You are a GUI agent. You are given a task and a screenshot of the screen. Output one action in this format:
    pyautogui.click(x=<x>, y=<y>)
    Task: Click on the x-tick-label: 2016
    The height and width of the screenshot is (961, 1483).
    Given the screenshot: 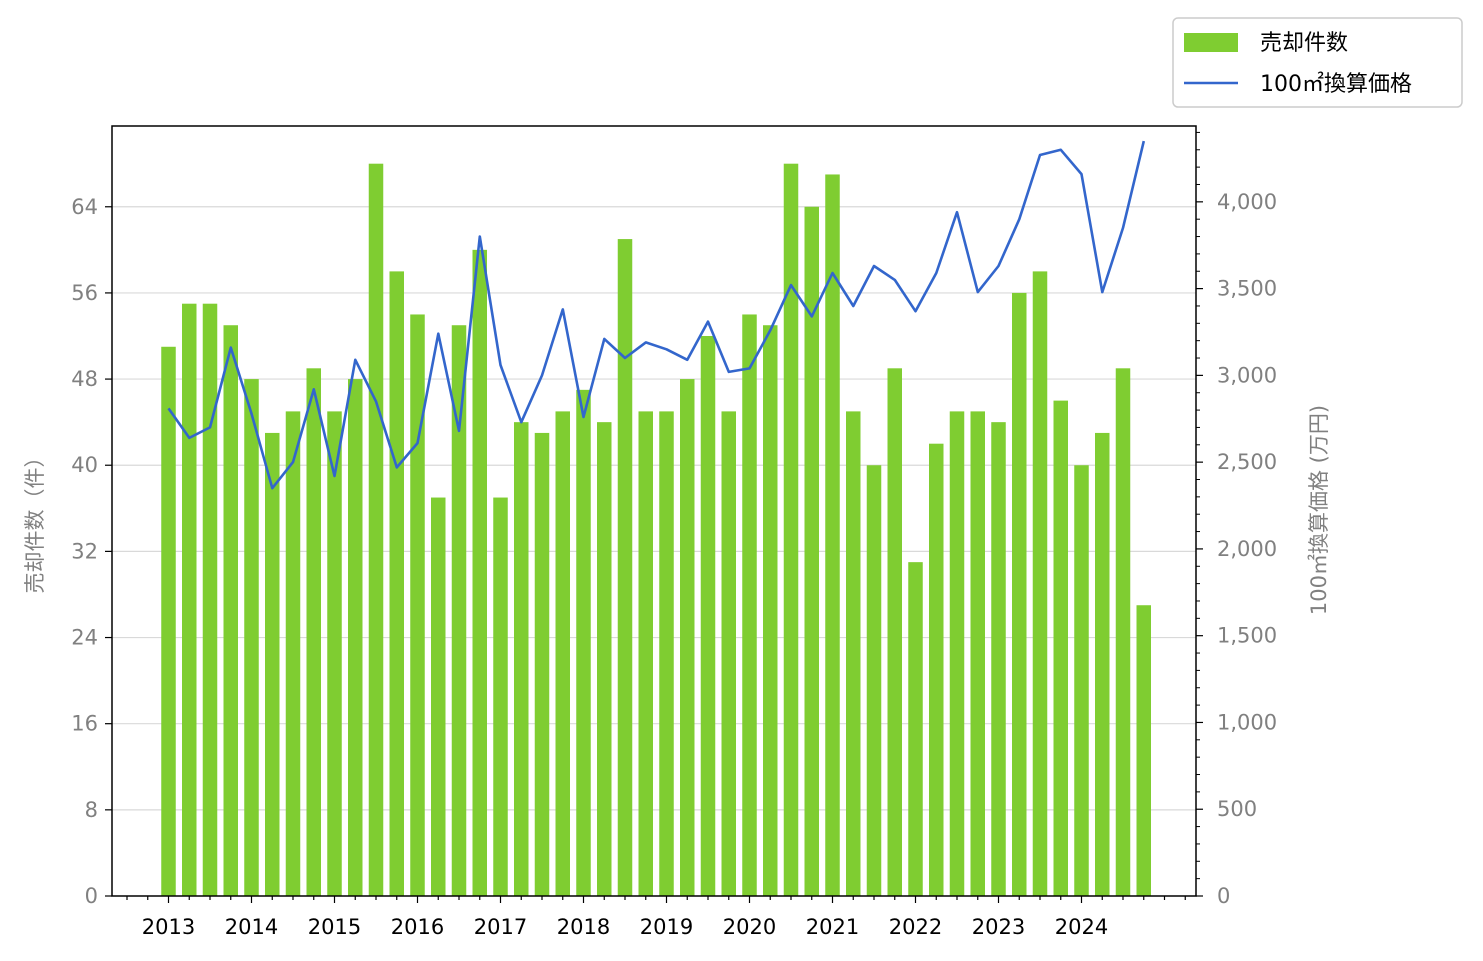 What is the action you would take?
    pyautogui.click(x=417, y=927)
    